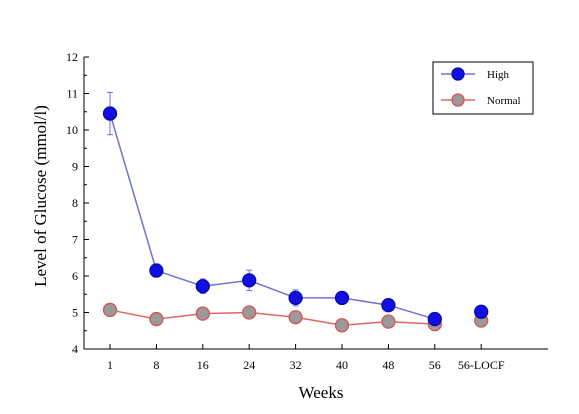 Image resolution: width=579 pixels, height=414 pixels. I want to click on x-tick-label: 32, so click(296, 365).